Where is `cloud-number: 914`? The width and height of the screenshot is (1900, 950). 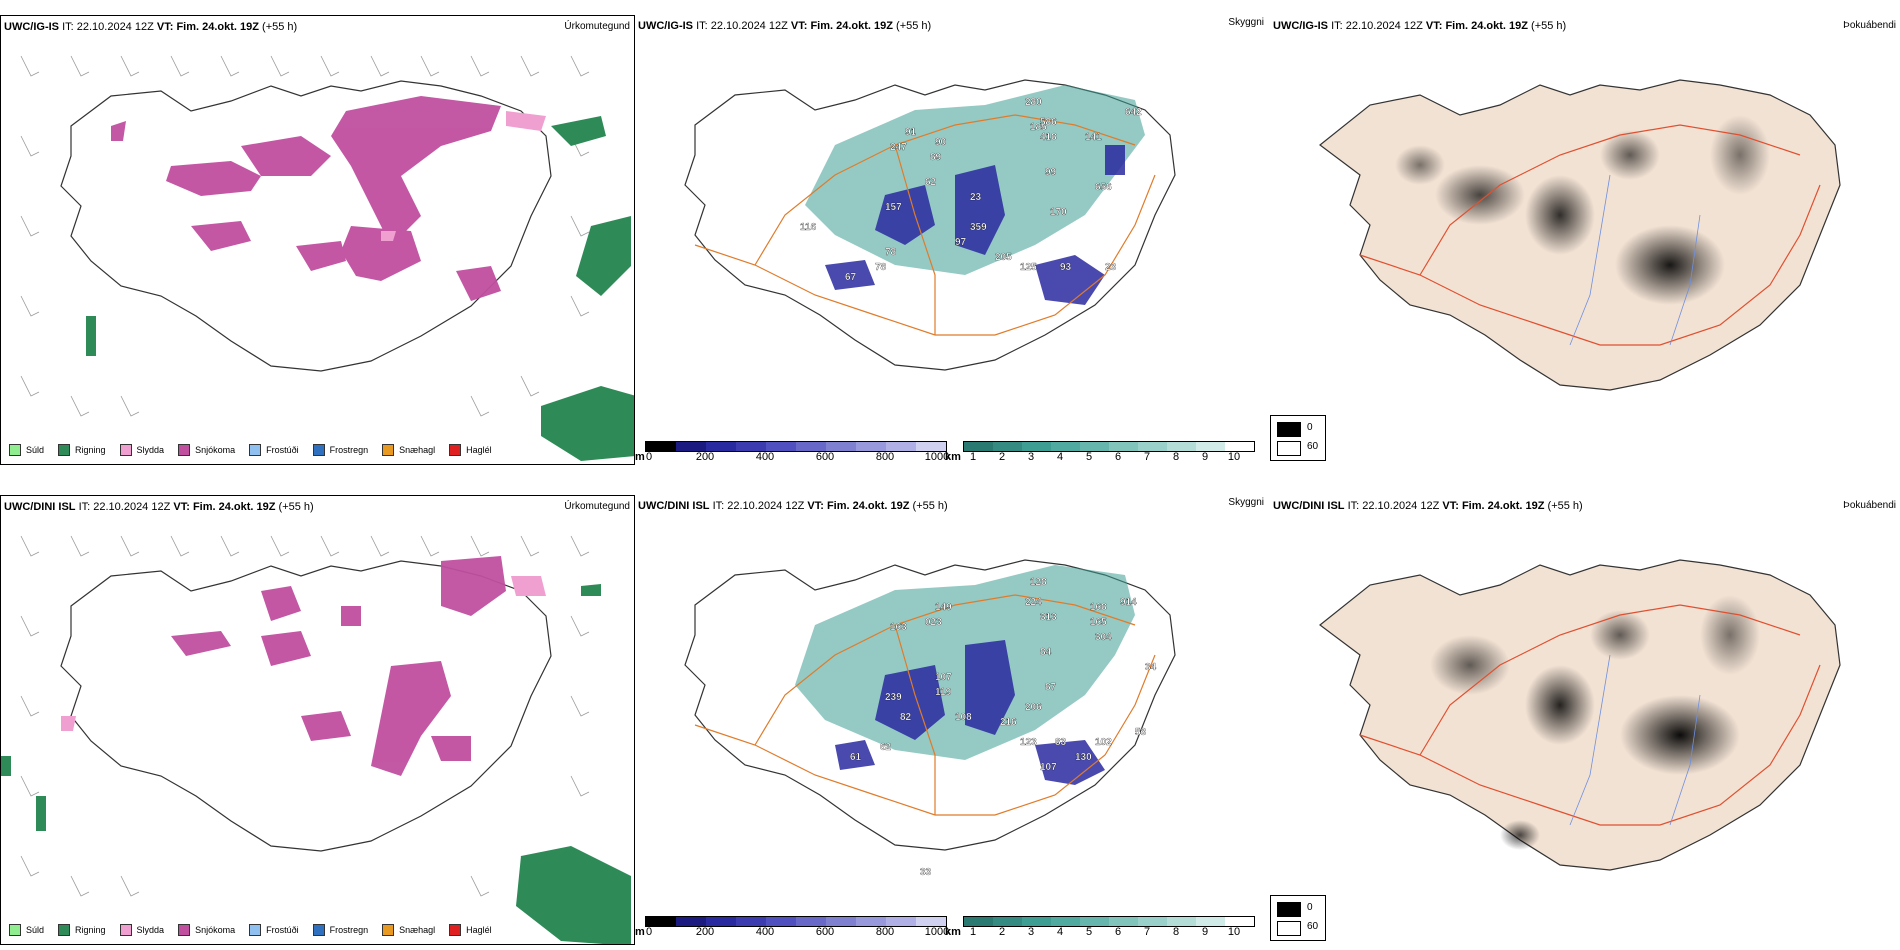
cloud-number: 914 is located at coordinates (1128, 602).